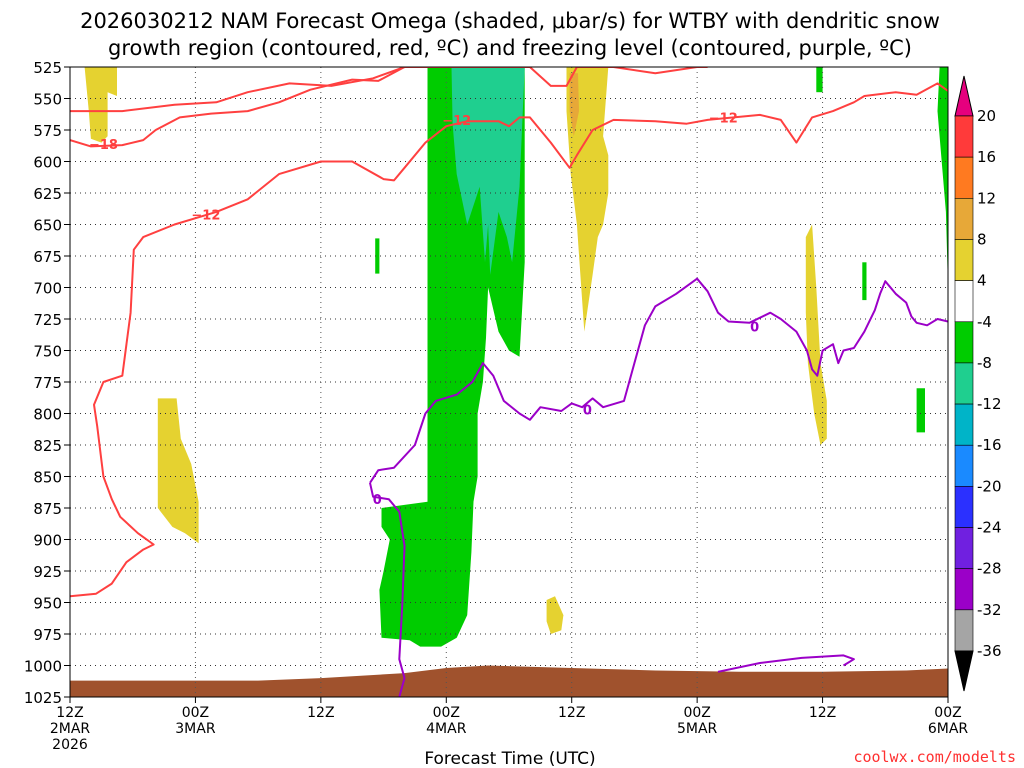 The height and width of the screenshot is (768, 1024). Describe the element at coordinates (986, 157) in the screenshot. I see `colorbar-label: 16` at that location.